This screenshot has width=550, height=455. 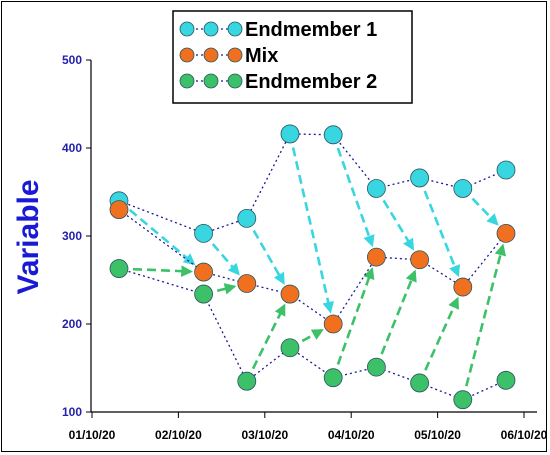 I want to click on x-tick-label: 06/10/20, so click(x=524, y=435).